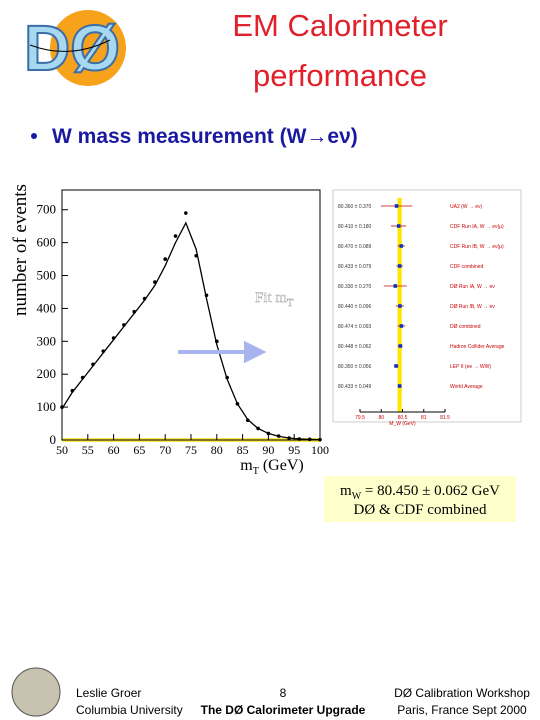 The image size is (540, 720). Describe the element at coordinates (108, 693) in the screenshot. I see `footer-author: Leslie Groer` at that location.